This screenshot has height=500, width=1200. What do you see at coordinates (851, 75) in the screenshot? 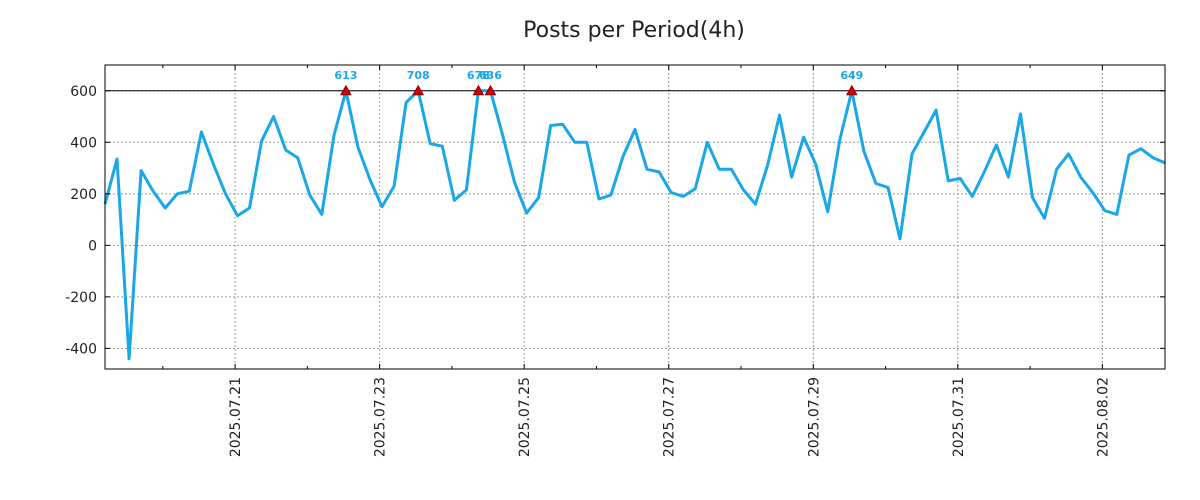
I see `peak-label: 649` at bounding box center [851, 75].